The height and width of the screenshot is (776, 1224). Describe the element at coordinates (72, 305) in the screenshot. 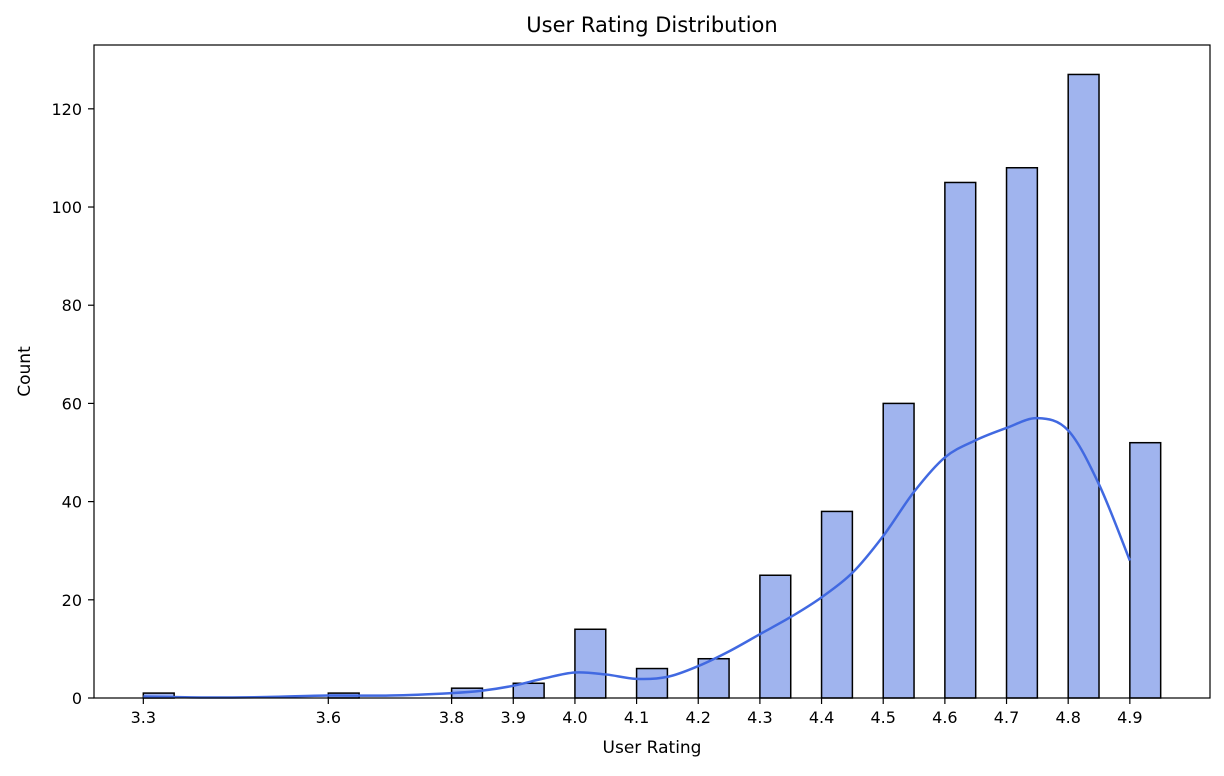

I see `y-tick-label: 80` at that location.